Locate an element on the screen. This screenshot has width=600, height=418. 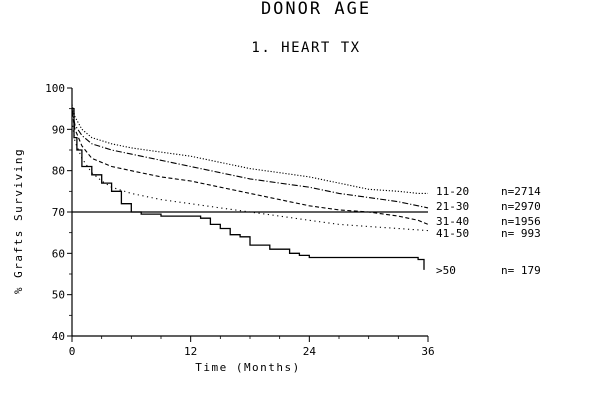
y-tick-label: 90 is located at coordinates (58, 129).